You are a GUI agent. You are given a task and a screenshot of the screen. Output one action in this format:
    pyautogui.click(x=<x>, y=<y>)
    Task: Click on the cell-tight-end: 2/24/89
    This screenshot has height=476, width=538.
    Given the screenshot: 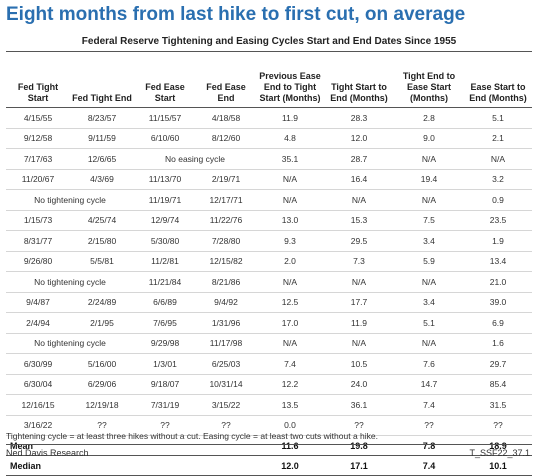 What is the action you would take?
    pyautogui.click(x=102, y=302)
    